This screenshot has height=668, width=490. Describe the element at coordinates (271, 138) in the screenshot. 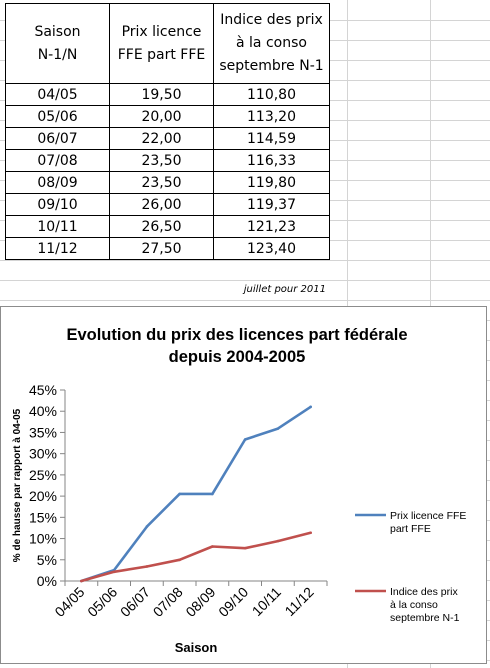

I see `cell-indice: 114,59` at that location.